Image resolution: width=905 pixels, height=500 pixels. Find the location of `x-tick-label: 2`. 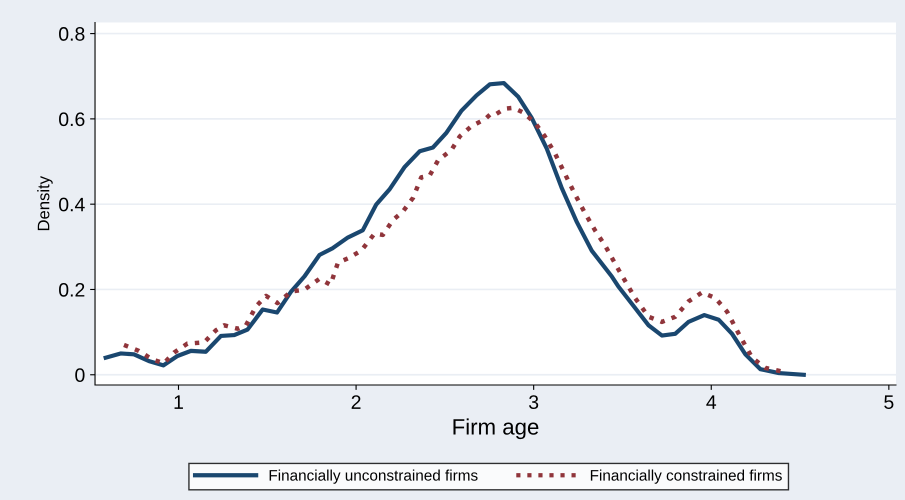

x-tick-label: 2 is located at coordinates (356, 402).